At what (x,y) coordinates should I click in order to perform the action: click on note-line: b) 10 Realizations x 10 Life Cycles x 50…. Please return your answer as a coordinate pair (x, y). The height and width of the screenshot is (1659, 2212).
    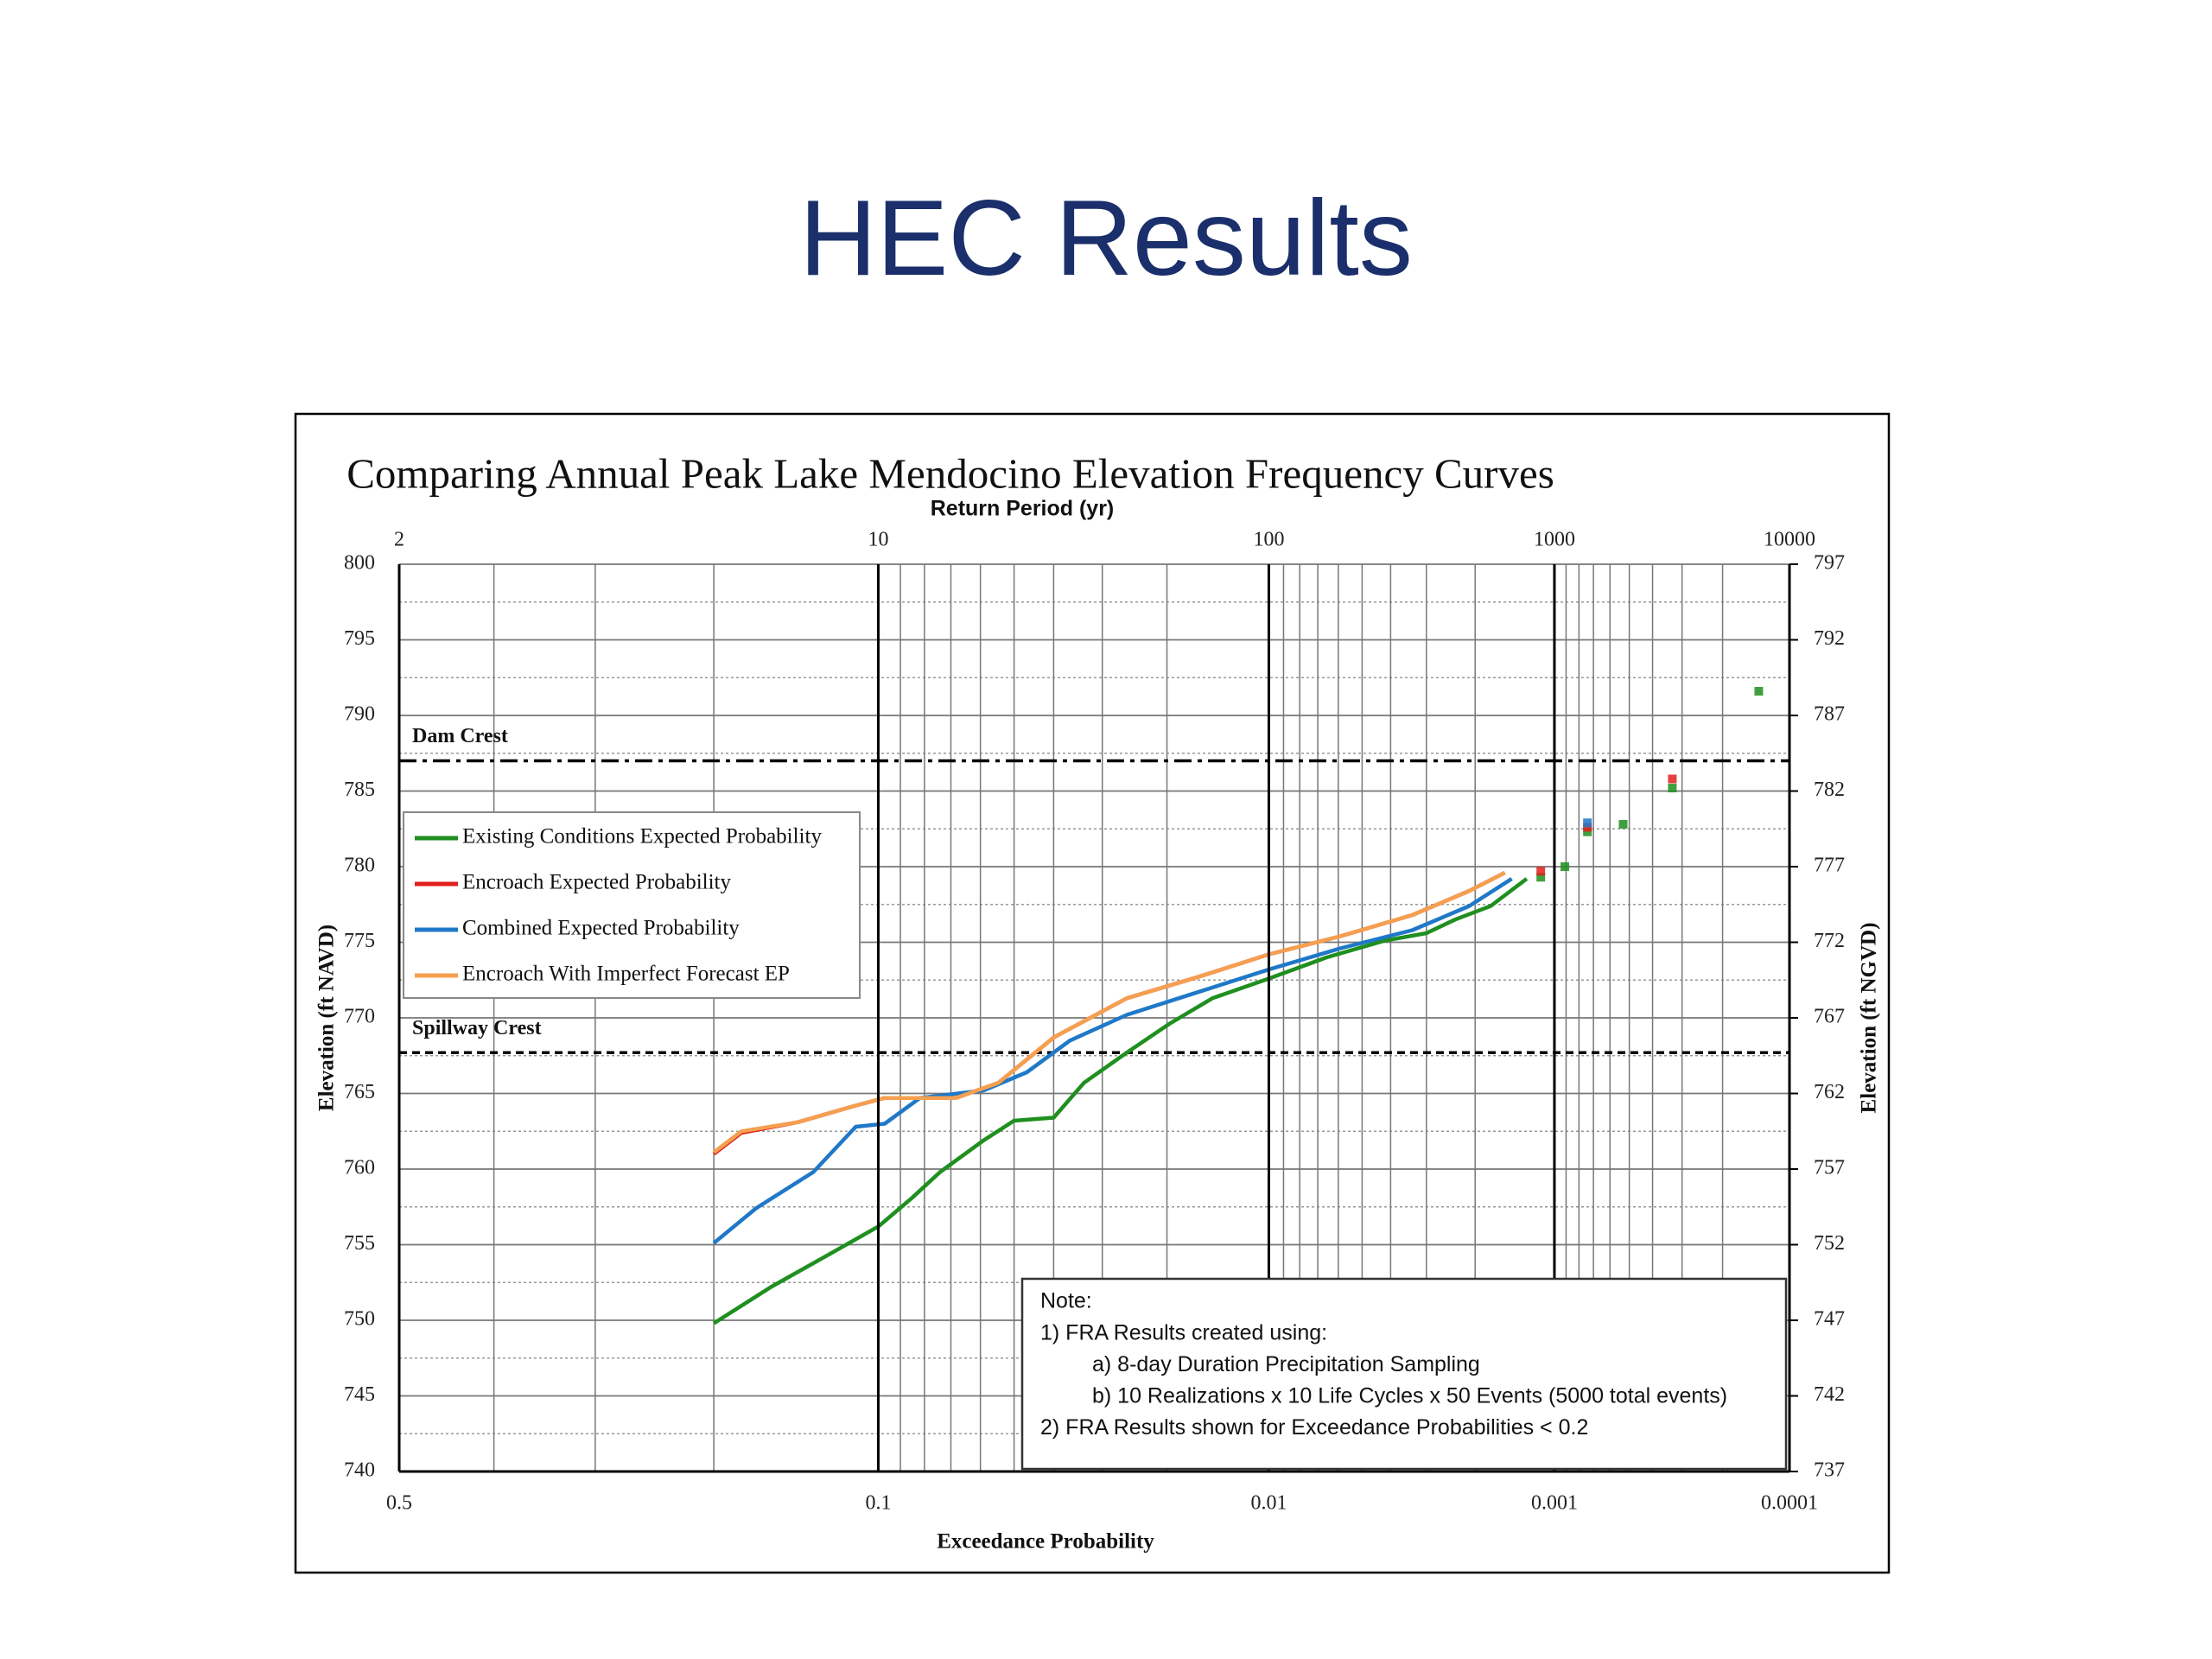
    Looking at the image, I should click on (1409, 1396).